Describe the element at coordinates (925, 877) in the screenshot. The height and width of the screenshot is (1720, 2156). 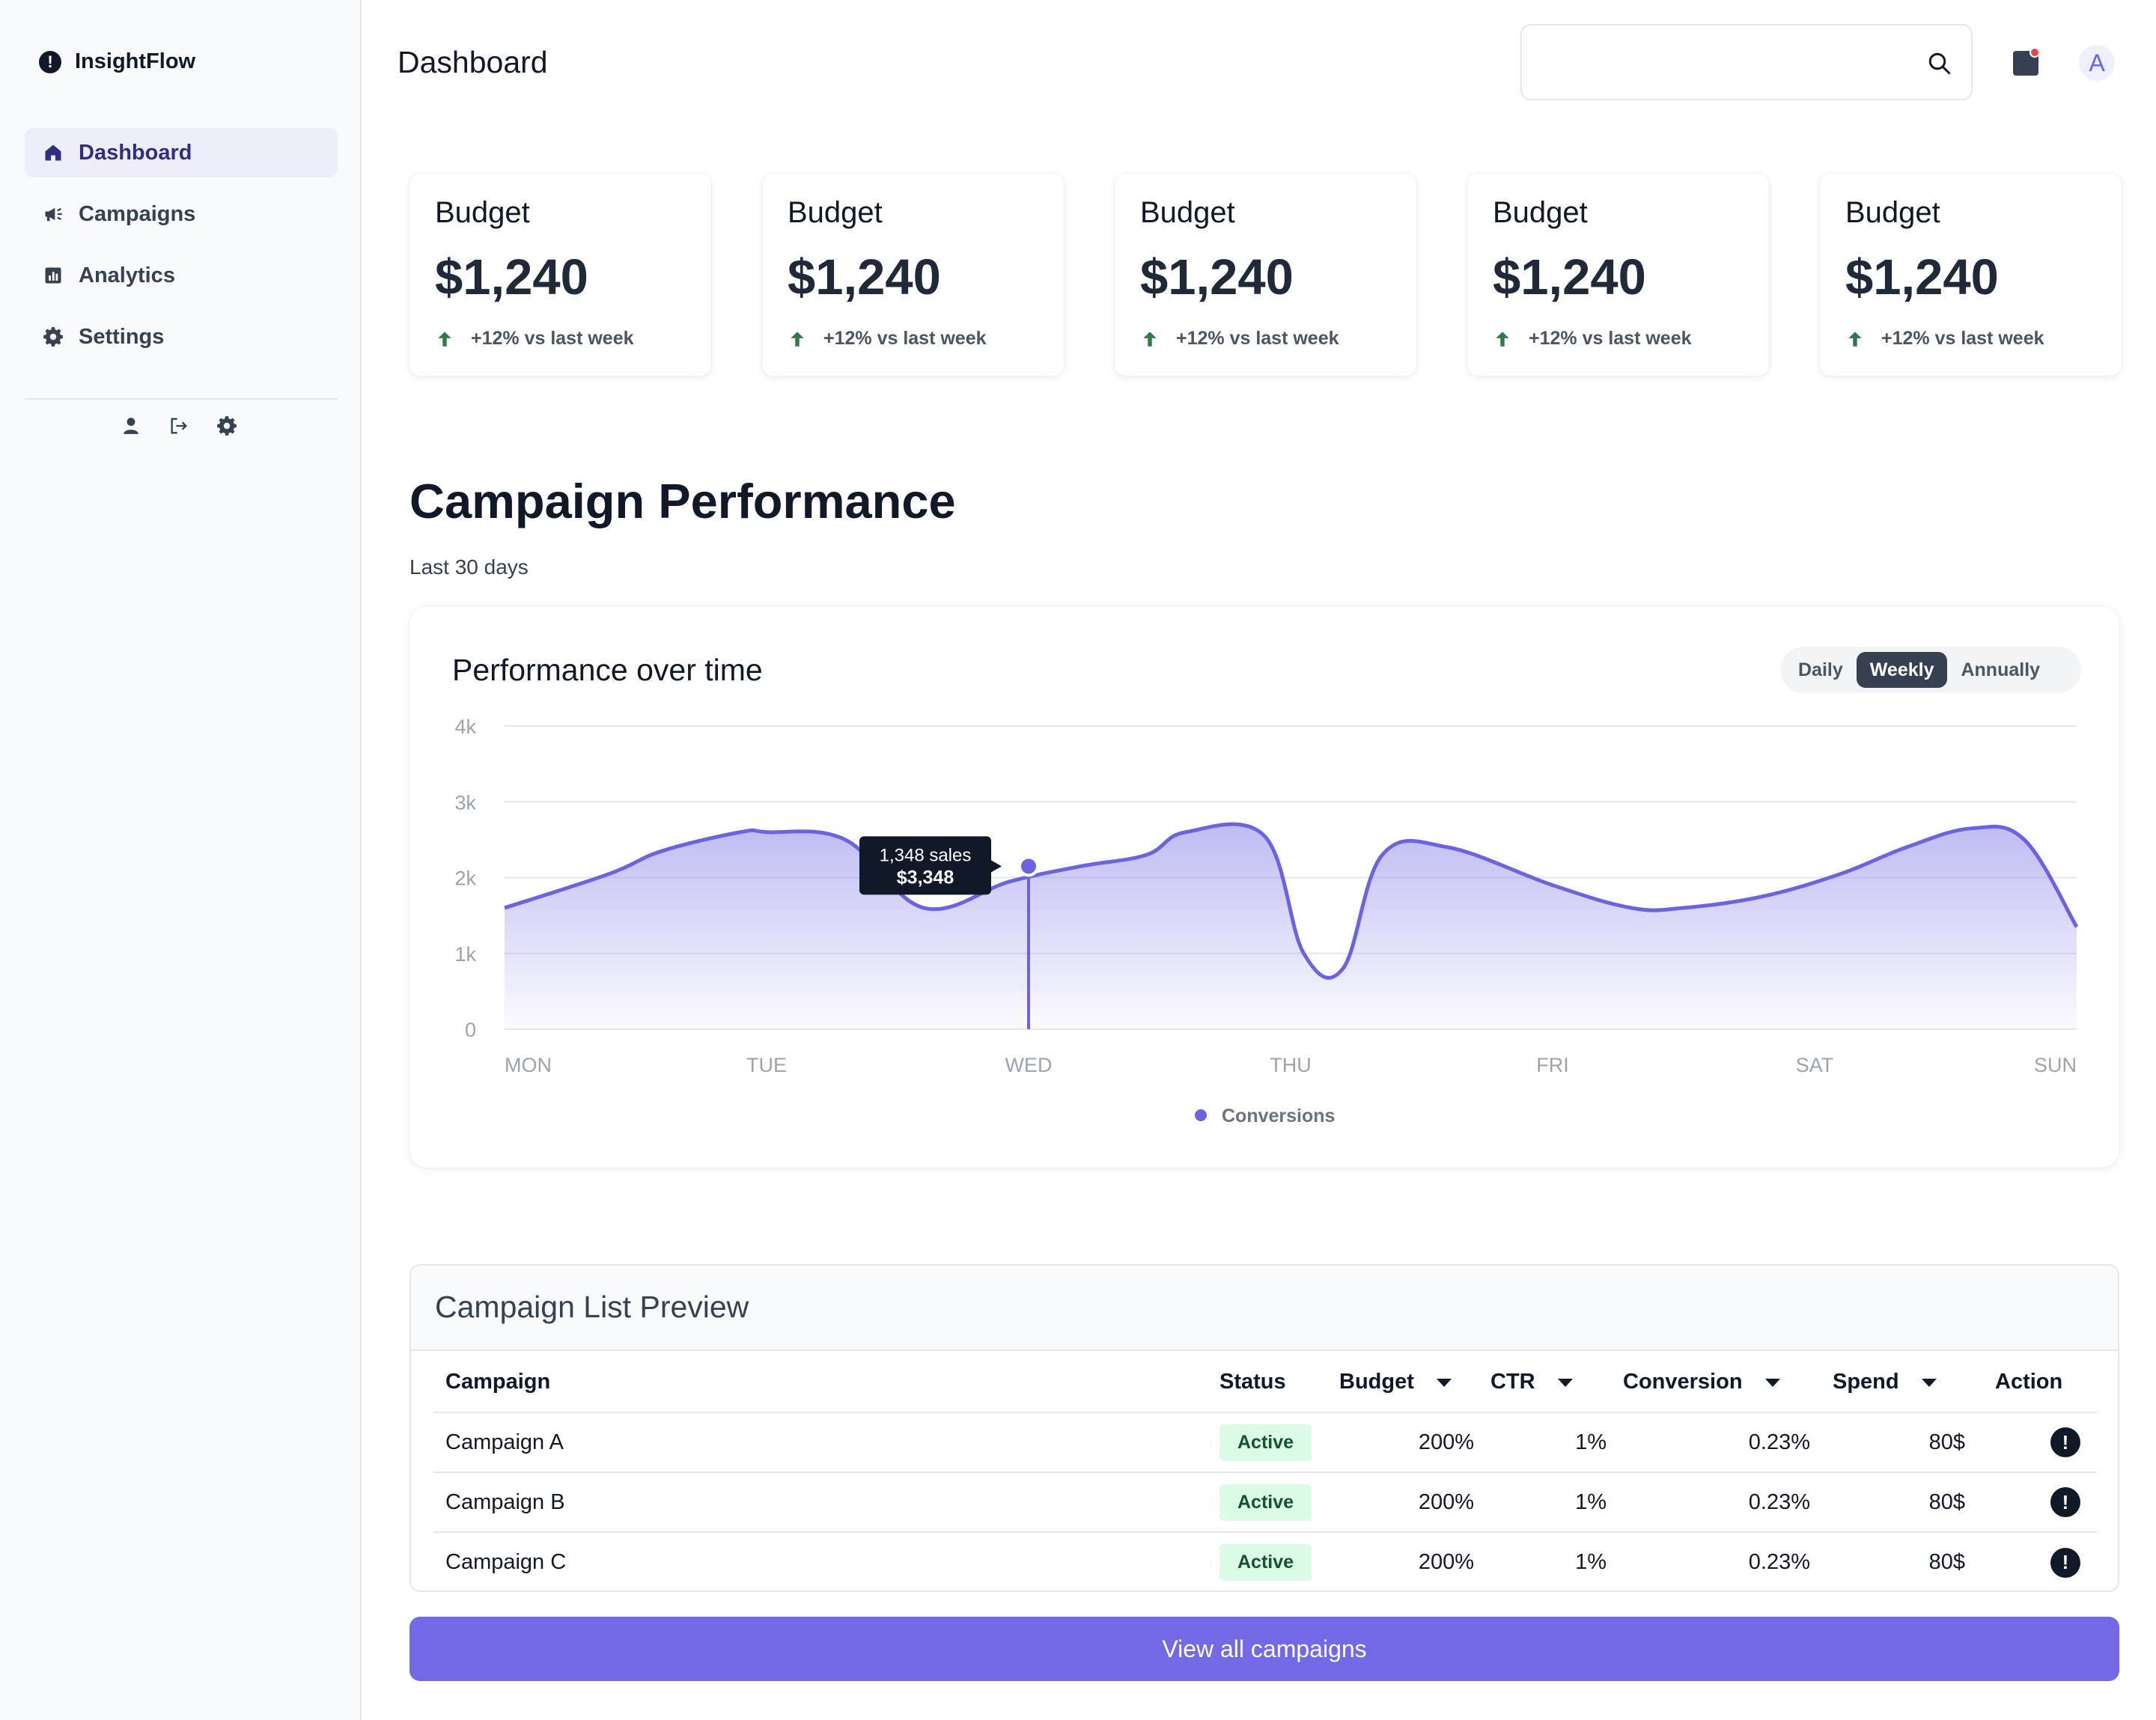
I see `tooltip-value: $3,348` at that location.